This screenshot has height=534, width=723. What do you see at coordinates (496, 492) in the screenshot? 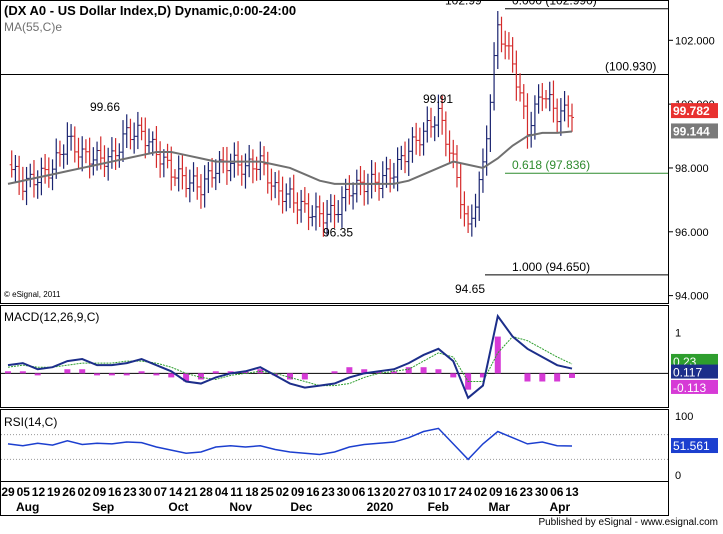
I see `x-day-label: 09` at bounding box center [496, 492].